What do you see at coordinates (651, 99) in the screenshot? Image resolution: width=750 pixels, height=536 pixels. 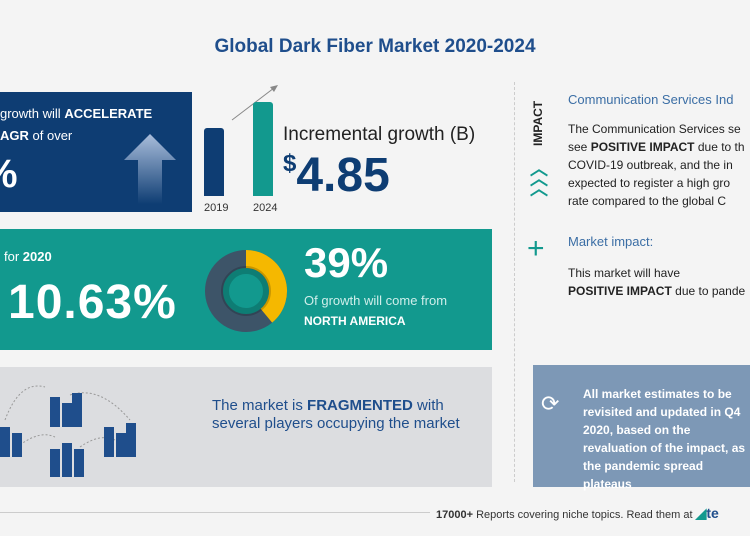 I see `impact-heading: Communication Services Ind` at bounding box center [651, 99].